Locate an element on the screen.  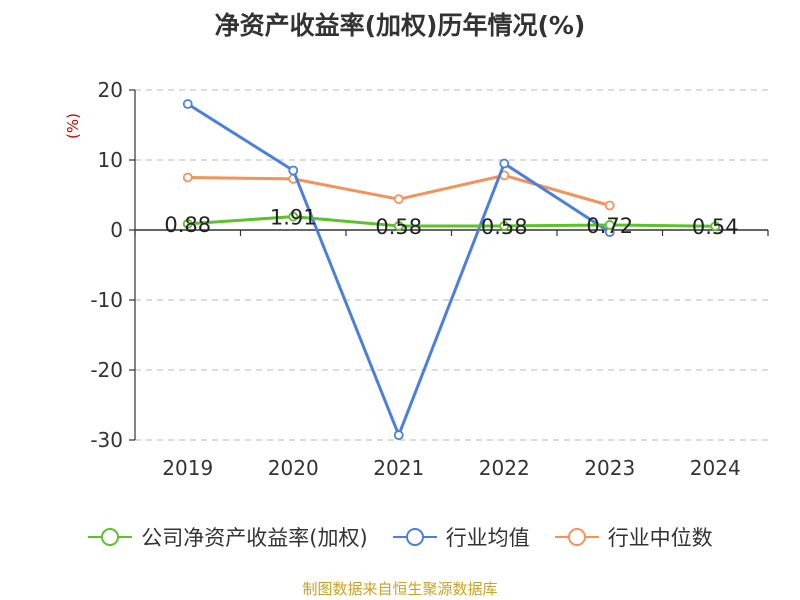
x-tick-label: 2021 is located at coordinates (398, 468).